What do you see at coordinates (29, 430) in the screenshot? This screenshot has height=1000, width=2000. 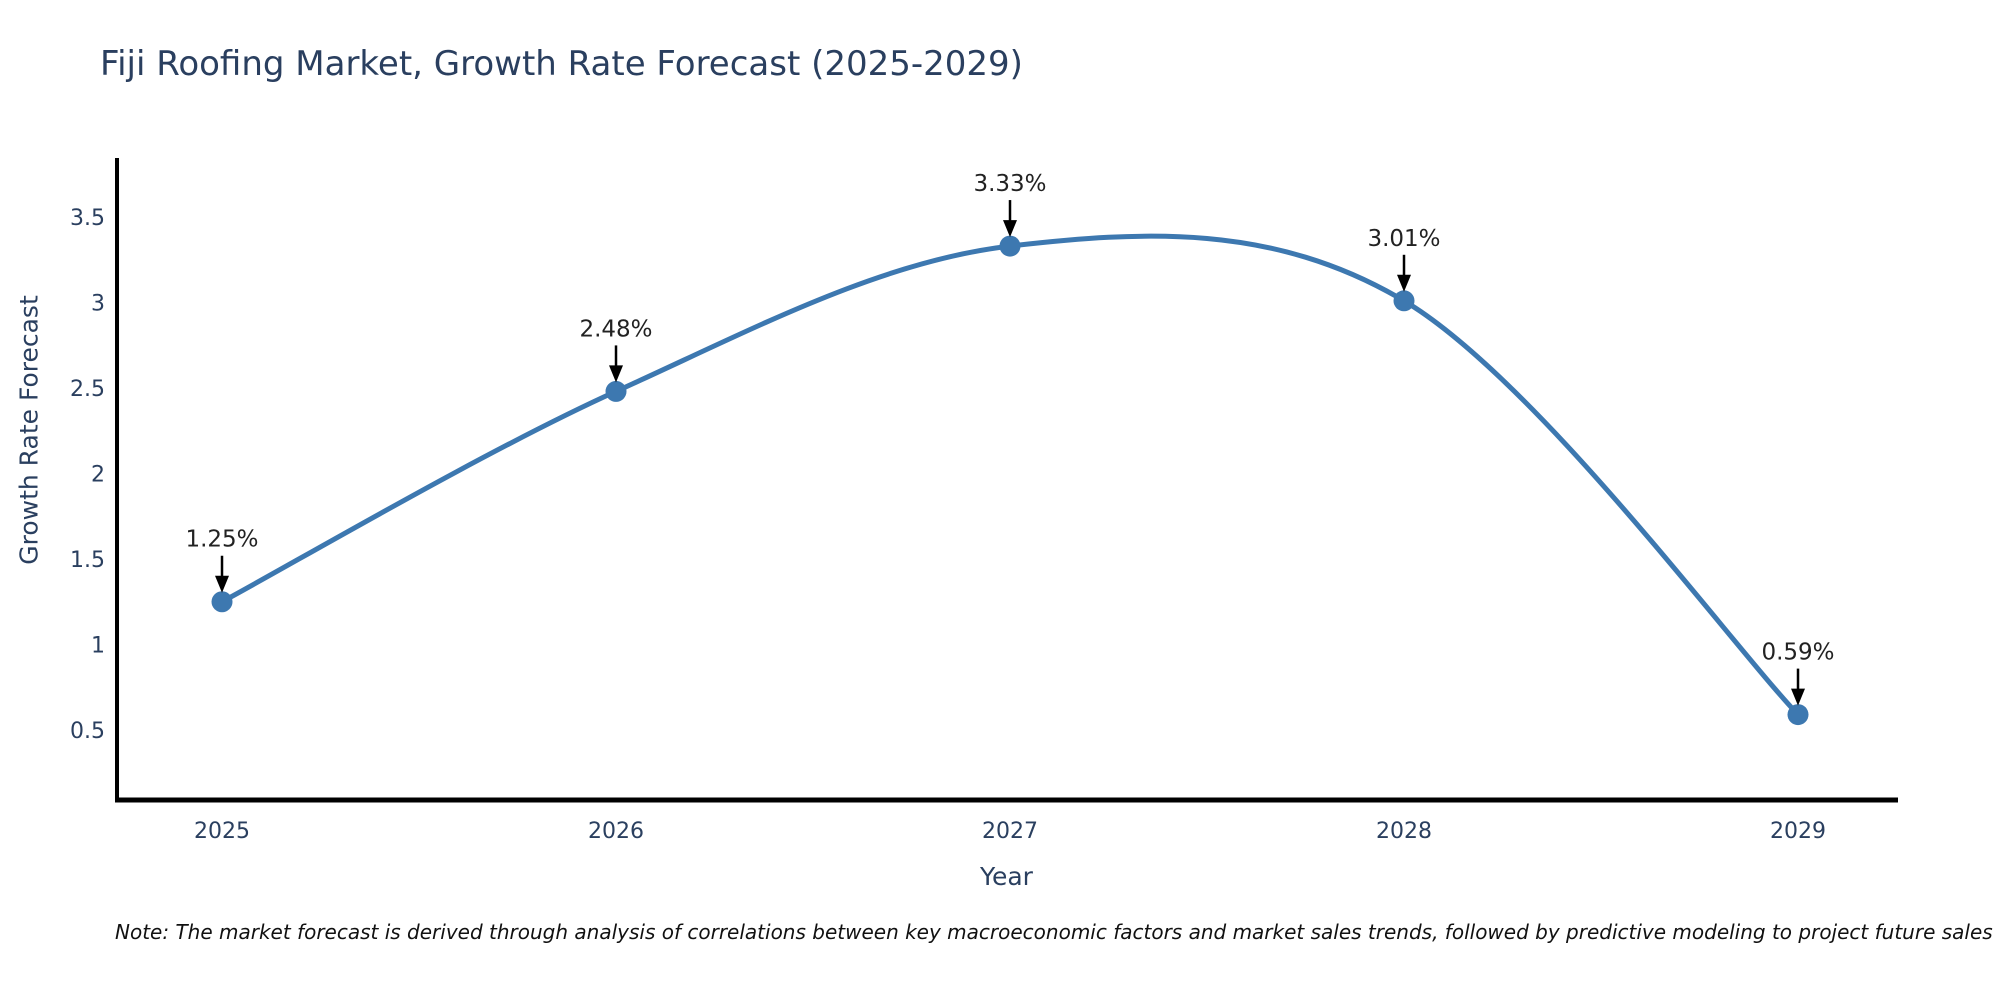 I see `y-axis-title: Growth Rate Forecast` at bounding box center [29, 430].